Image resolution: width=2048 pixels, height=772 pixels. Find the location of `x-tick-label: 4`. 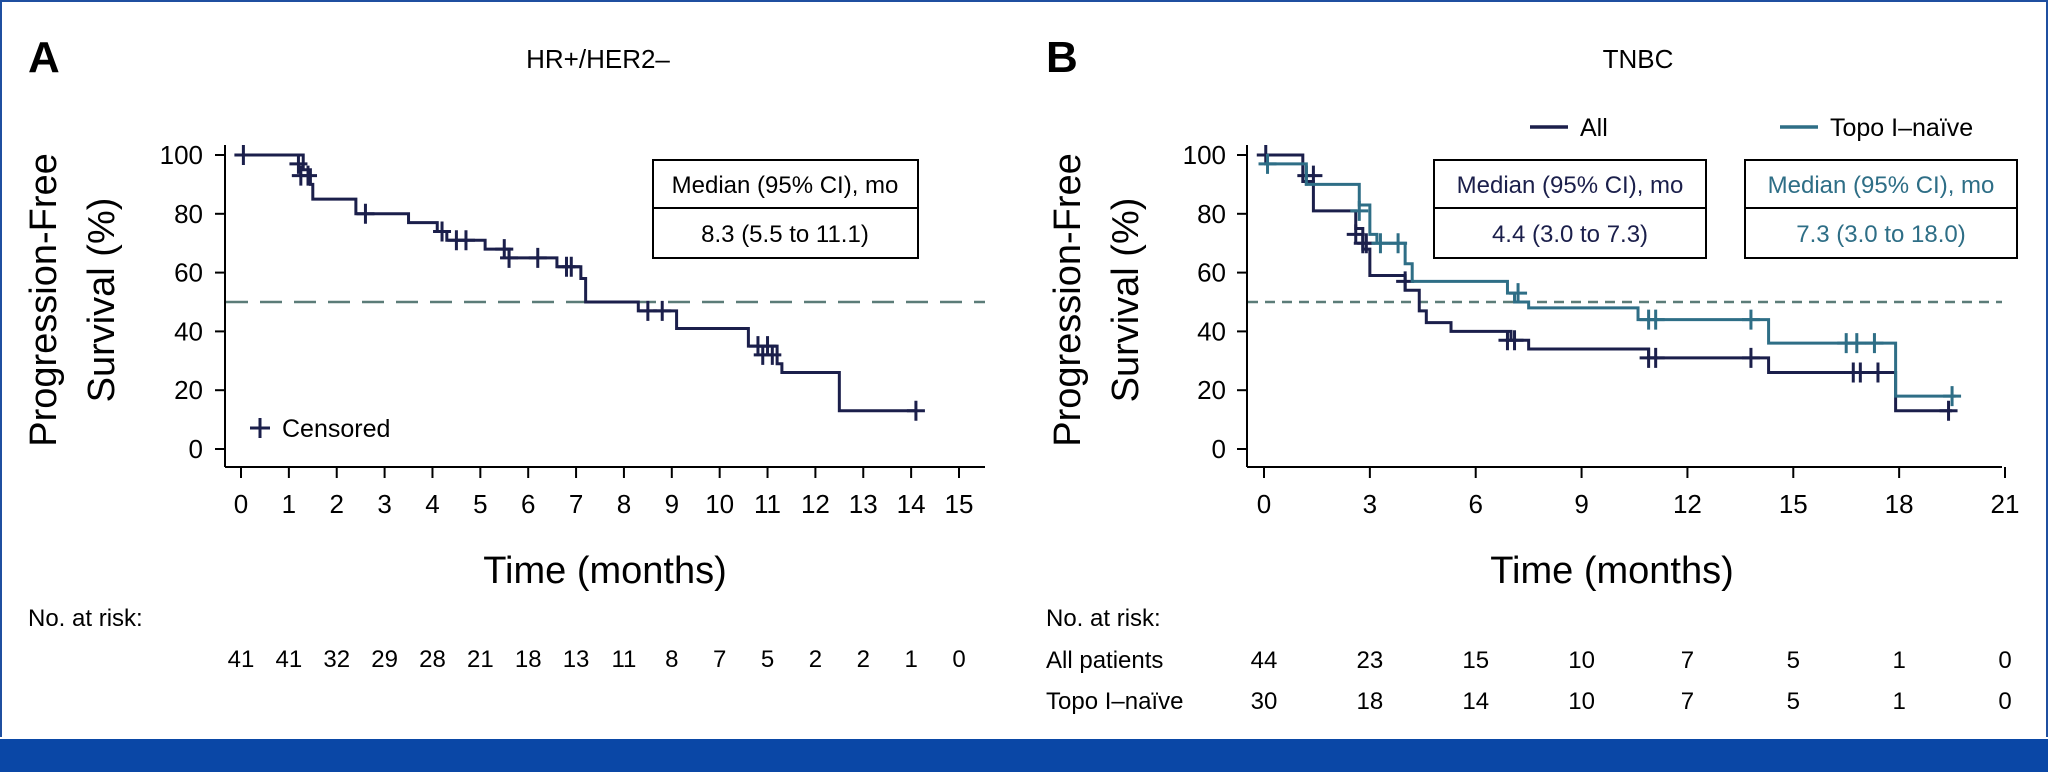

x-tick-label: 4 is located at coordinates (432, 504).